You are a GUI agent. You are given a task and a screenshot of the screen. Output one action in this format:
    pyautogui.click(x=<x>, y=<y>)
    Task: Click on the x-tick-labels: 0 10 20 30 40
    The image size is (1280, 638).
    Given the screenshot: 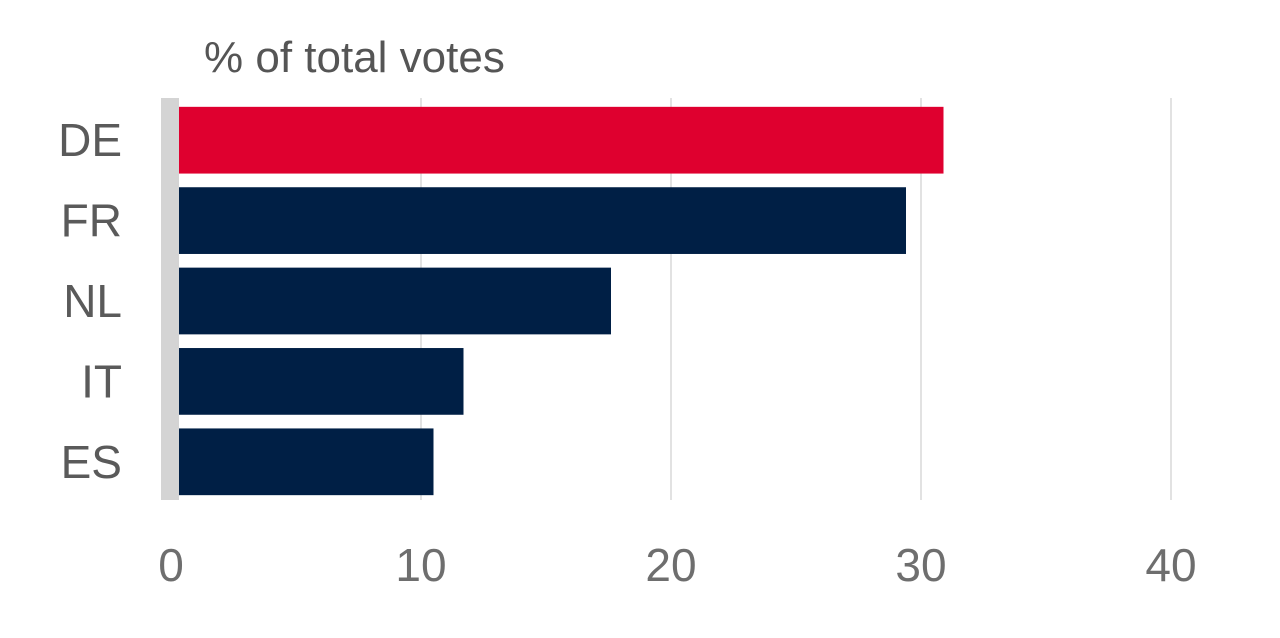 What is the action you would take?
    pyautogui.click(x=677, y=565)
    